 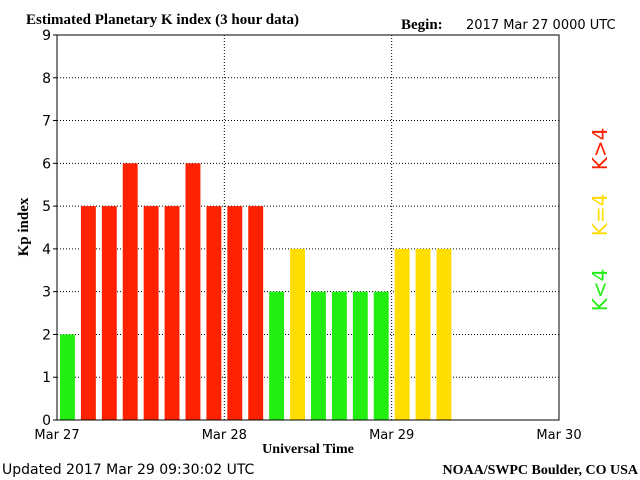 What do you see at coordinates (224, 435) in the screenshot?
I see `x-tick-label: Mar 28` at bounding box center [224, 435].